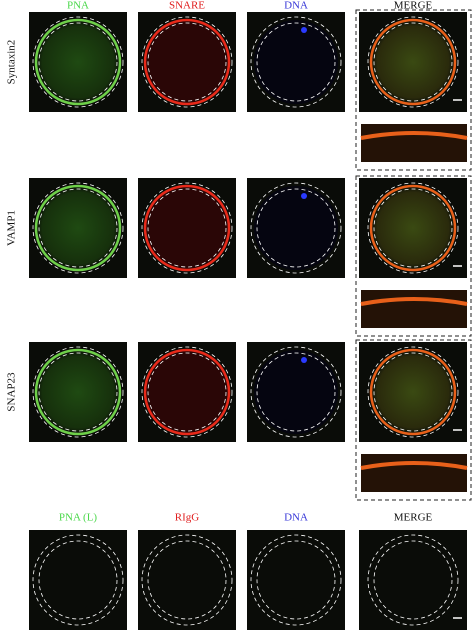  Describe the element at coordinates (12, 228) in the screenshot. I see `row-label: VAMP1` at that location.